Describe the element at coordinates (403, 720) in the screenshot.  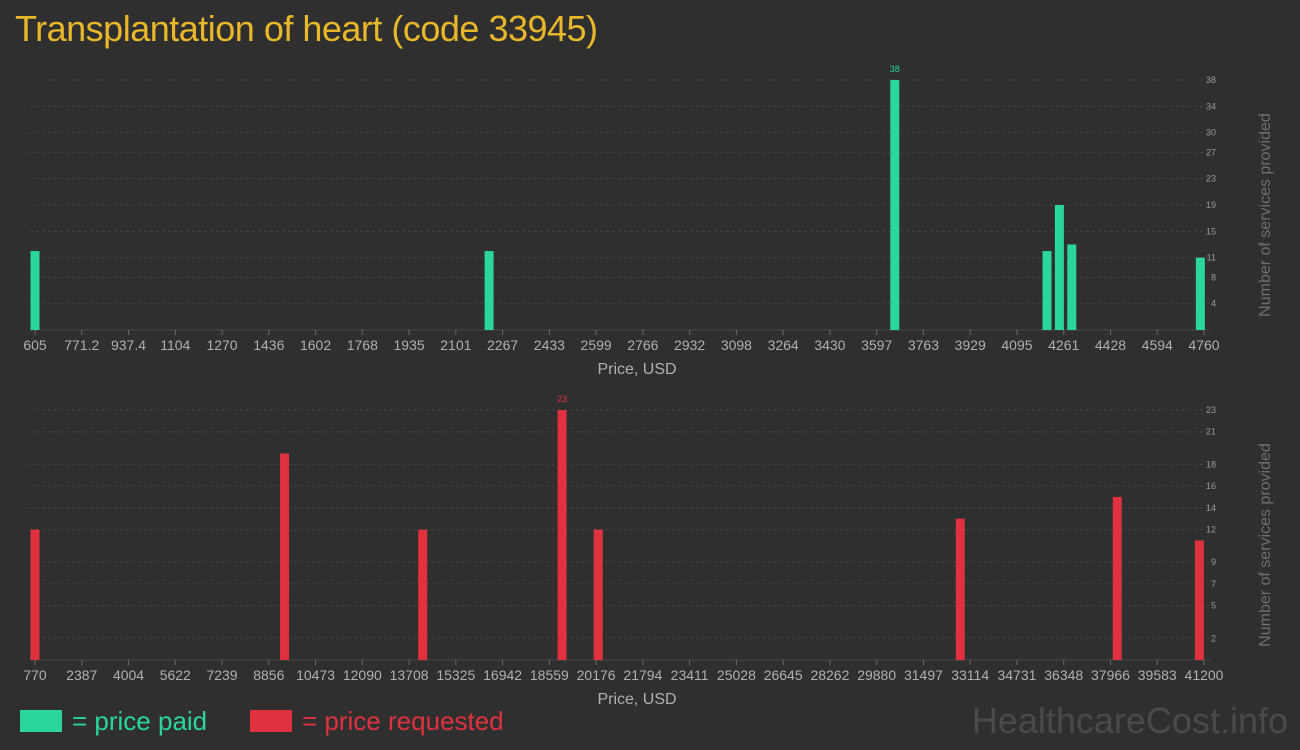
I see `legend-requested-label: = price requested` at that location.